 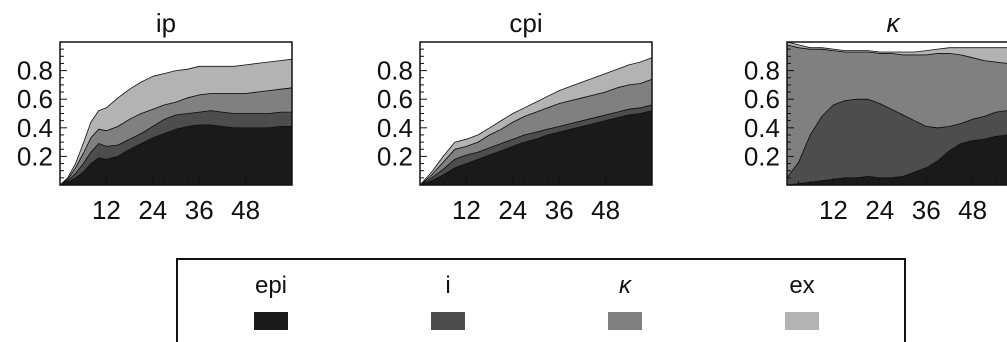 I want to click on legend-swatch-epi, so click(x=271, y=321).